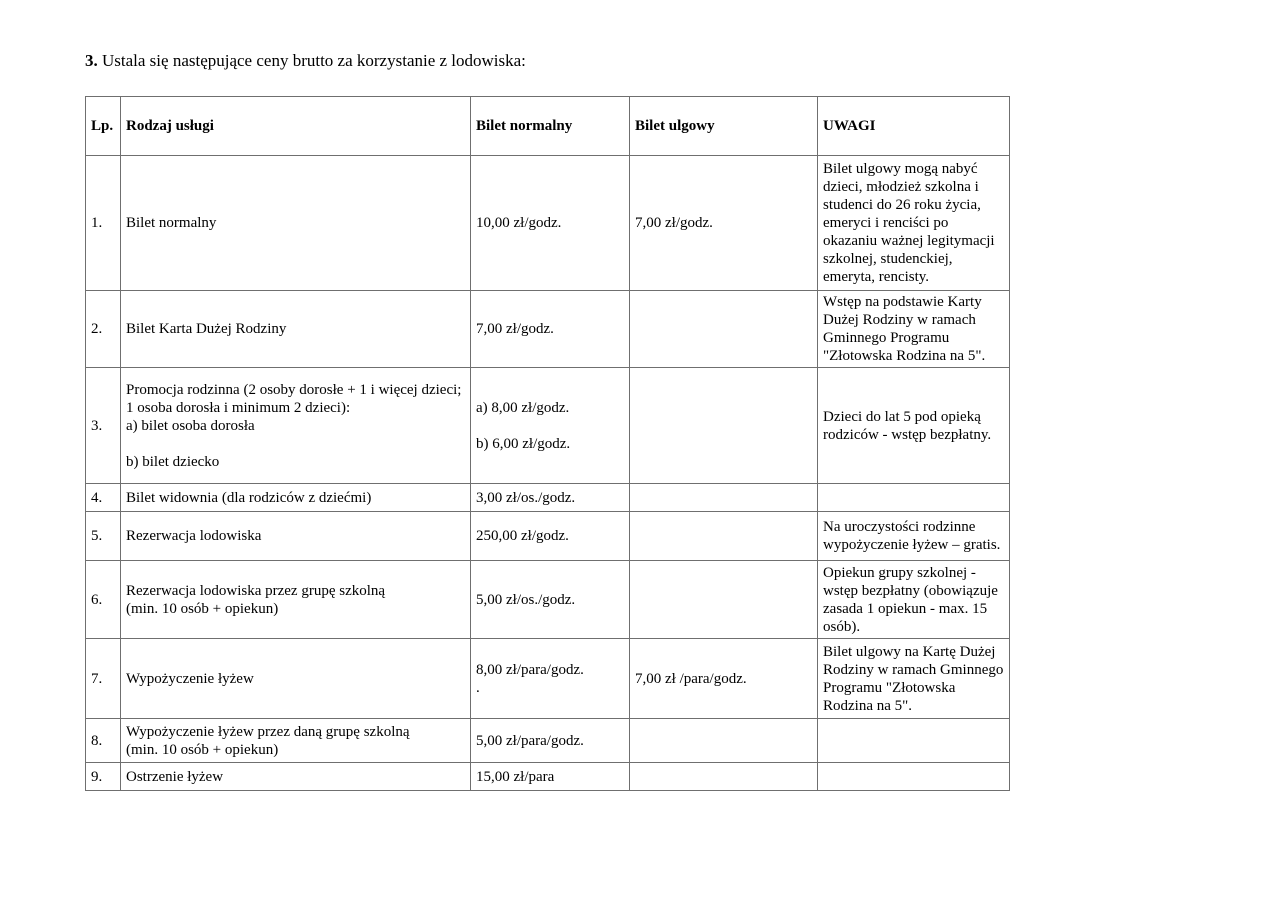 This screenshot has height=900, width=1273. What do you see at coordinates (295, 678) in the screenshot?
I see `cell-service: Wypożyczenie łyżew` at bounding box center [295, 678].